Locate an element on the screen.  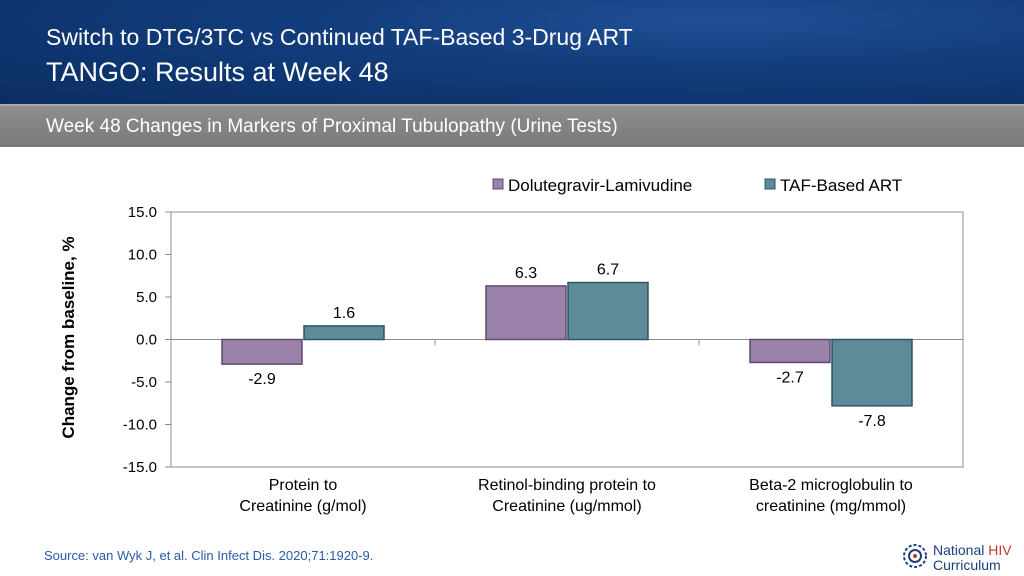
slide-subtitle: TANGO: Results at Week 48 is located at coordinates (217, 72).